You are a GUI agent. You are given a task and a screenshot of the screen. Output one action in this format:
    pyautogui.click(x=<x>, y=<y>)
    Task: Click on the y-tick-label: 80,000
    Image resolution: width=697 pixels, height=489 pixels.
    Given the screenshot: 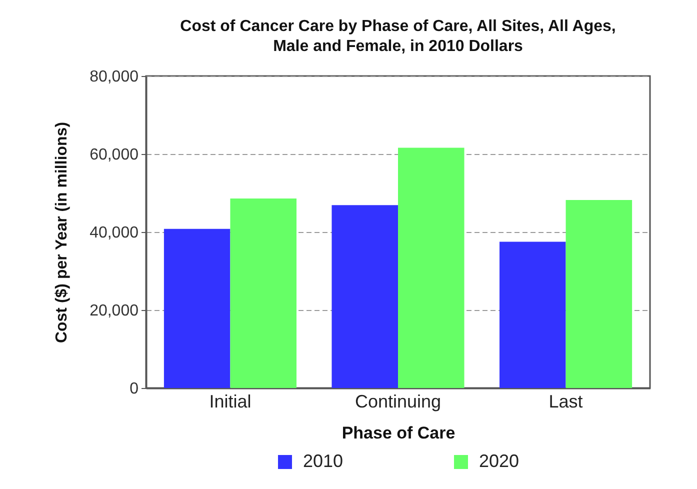 What is the action you would take?
    pyautogui.click(x=114, y=77)
    